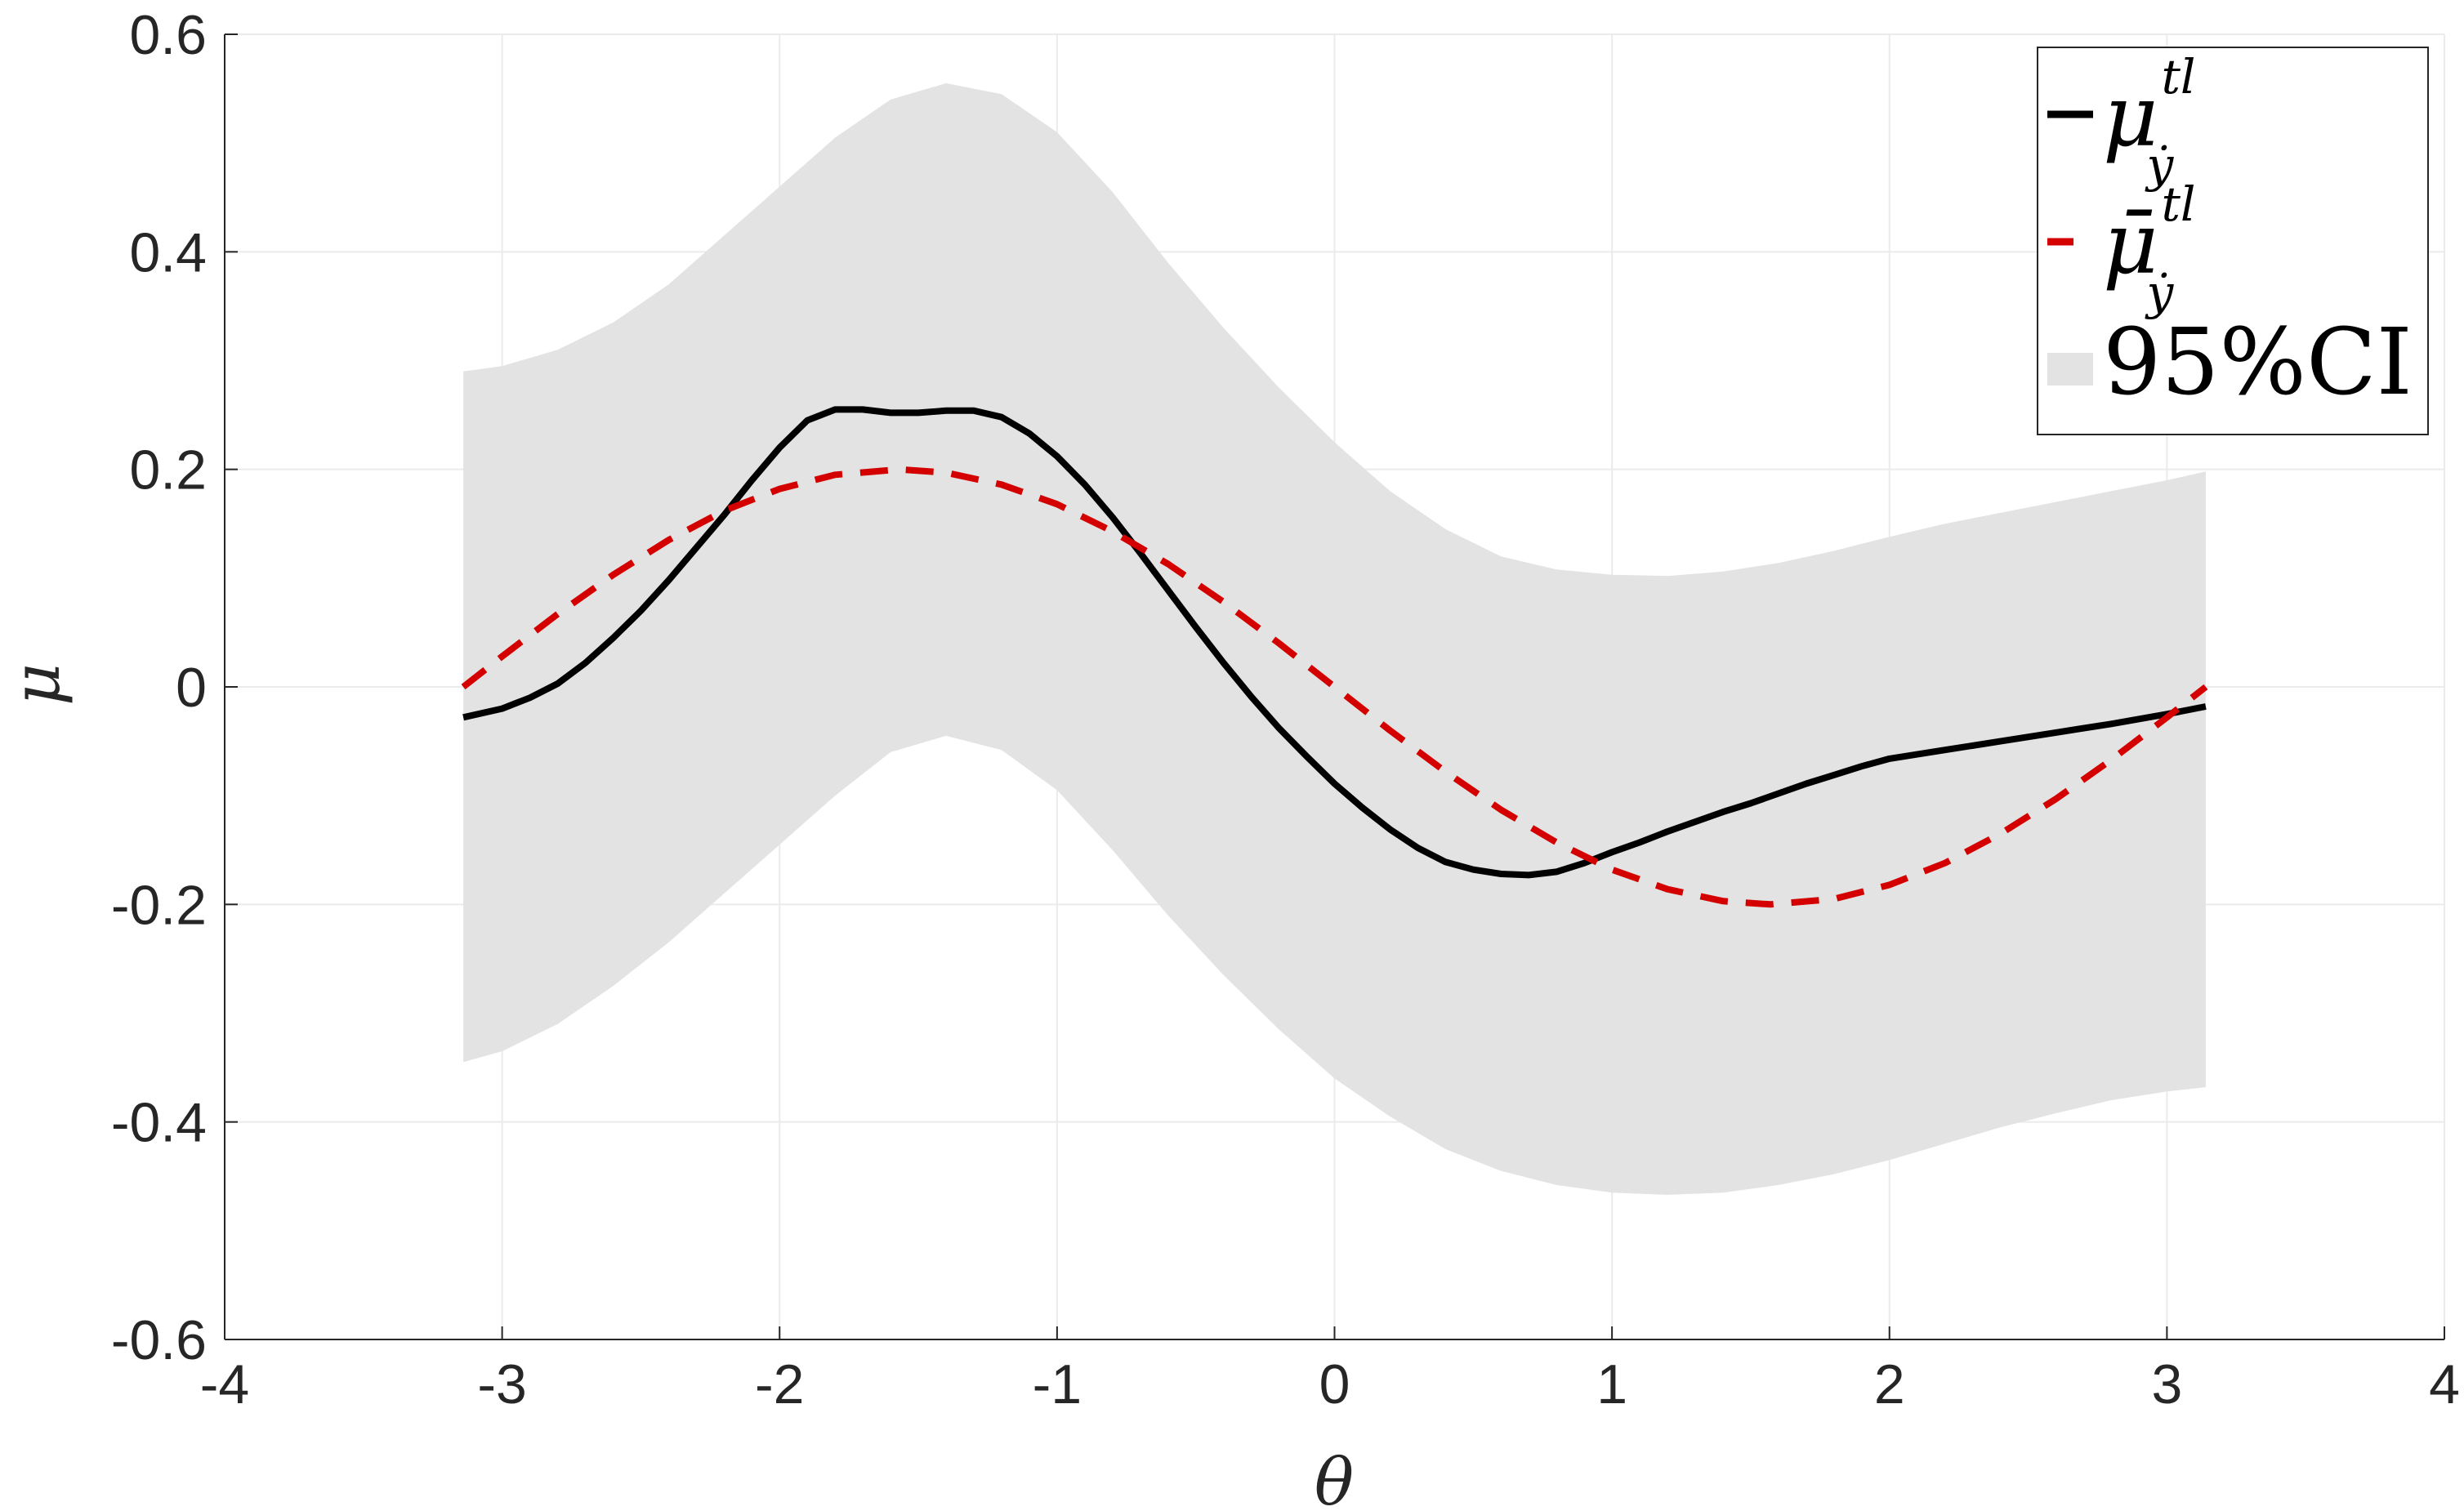 The image size is (2464, 1511). Describe the element at coordinates (168, 470) in the screenshot. I see `y-tick-label: 0.2` at that location.